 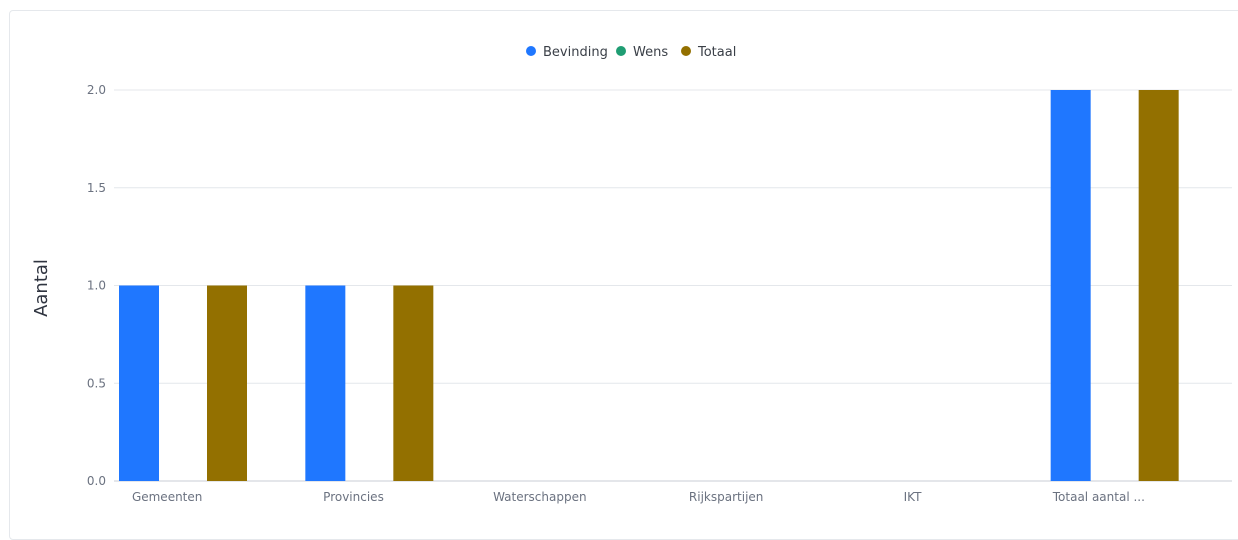 I want to click on y-axis-ticks: 0.0 0.5 1.0 1.5 2.0, so click(x=96, y=285).